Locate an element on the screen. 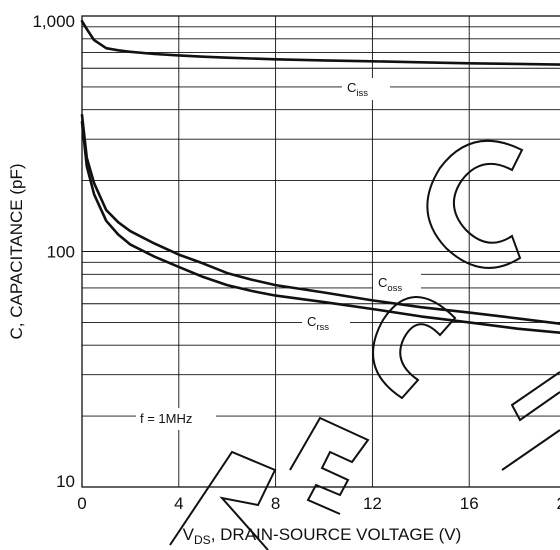 The height and width of the screenshot is (550, 560). x-tick-label: 4 is located at coordinates (178, 503).